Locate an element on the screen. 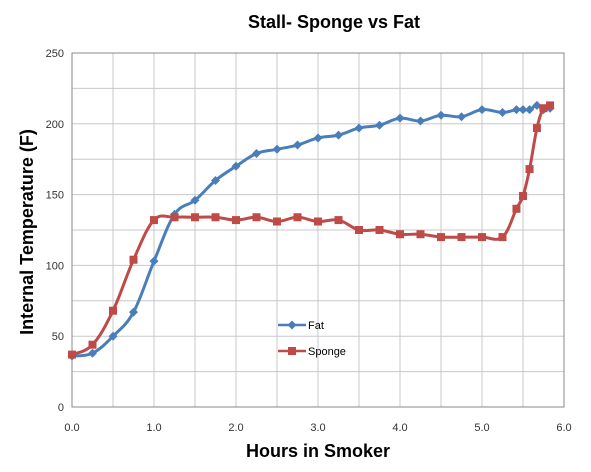  x-tick-label: 4.0 is located at coordinates (399, 428).